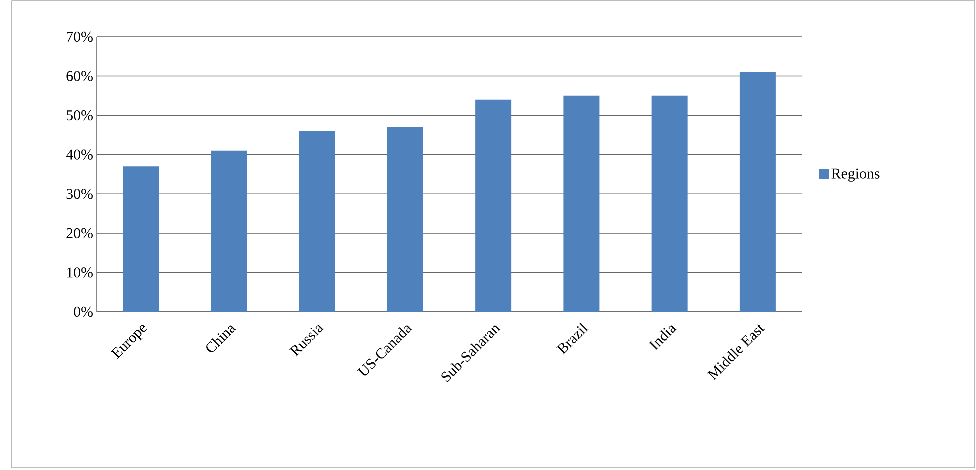 The height and width of the screenshot is (470, 976). I want to click on y-tick-label: 30%, so click(79, 194).